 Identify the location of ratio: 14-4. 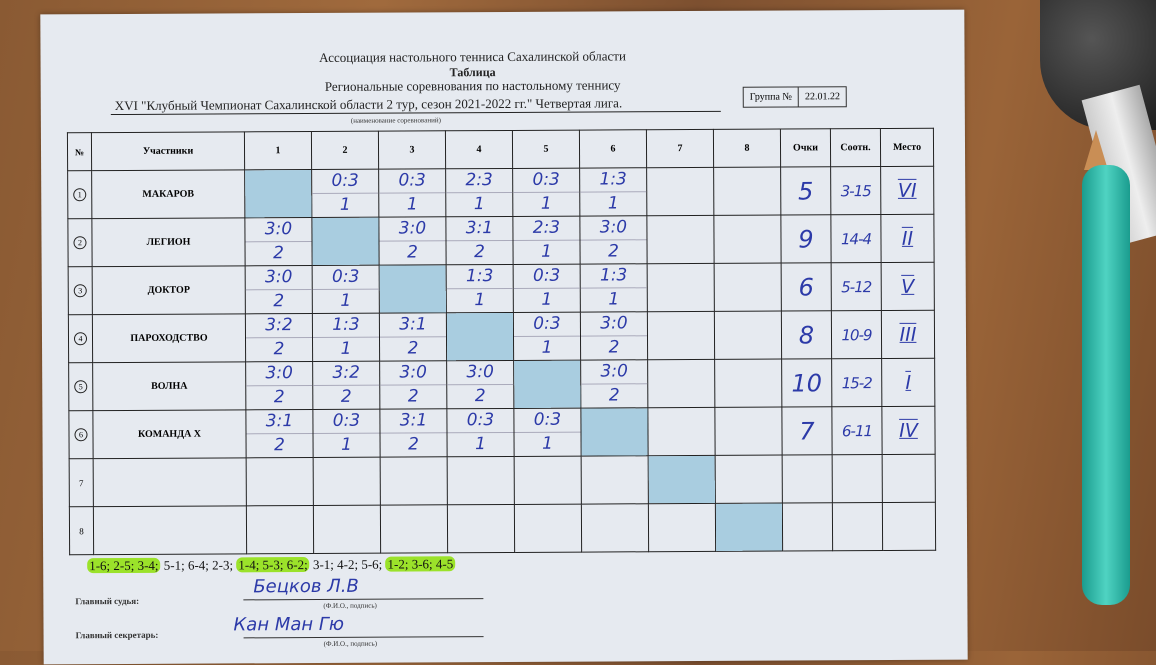
(856, 238).